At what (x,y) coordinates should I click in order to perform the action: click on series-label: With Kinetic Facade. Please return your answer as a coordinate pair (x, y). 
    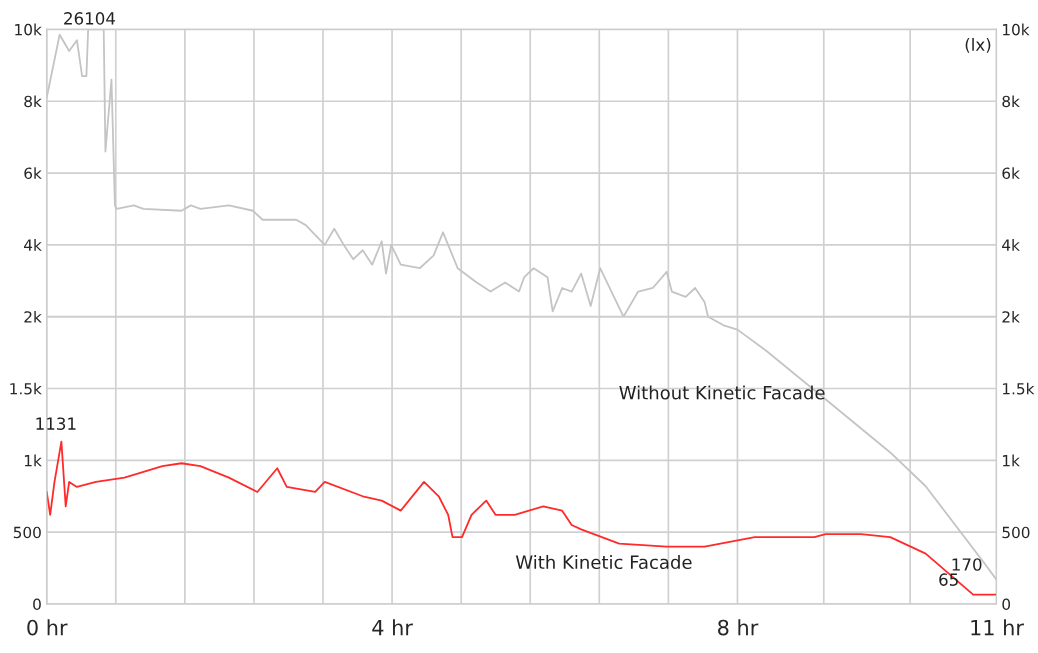
    Looking at the image, I should click on (603, 562).